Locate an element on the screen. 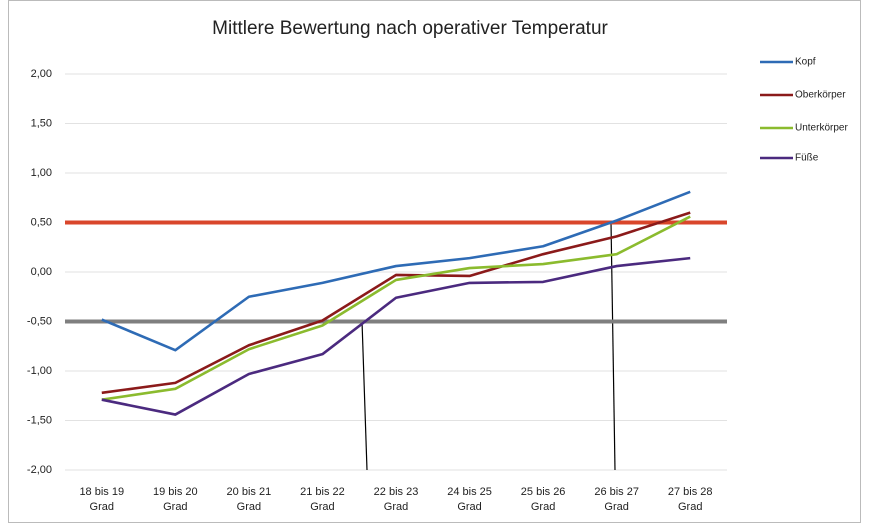 The height and width of the screenshot is (531, 870). y-tick-label: -1,50 is located at coordinates (39, 420).